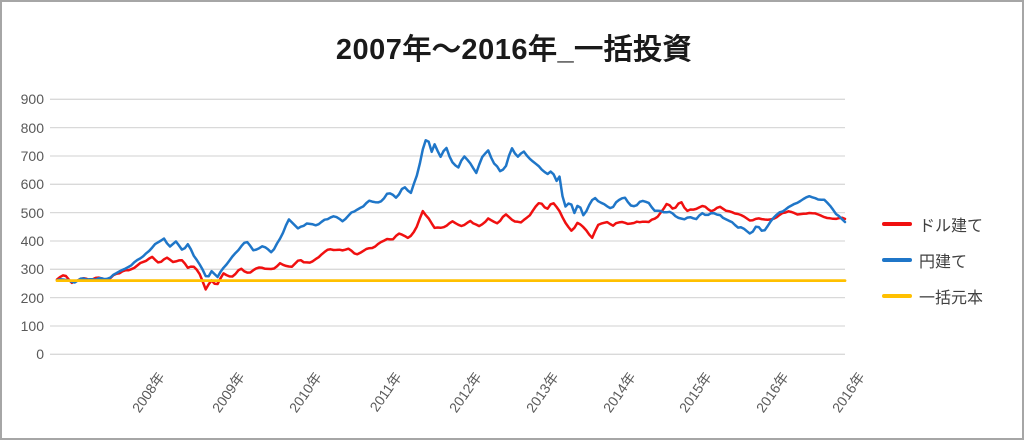  Describe the element at coordinates (32, 298) in the screenshot. I see `y-axis-tick-label: 200` at that location.